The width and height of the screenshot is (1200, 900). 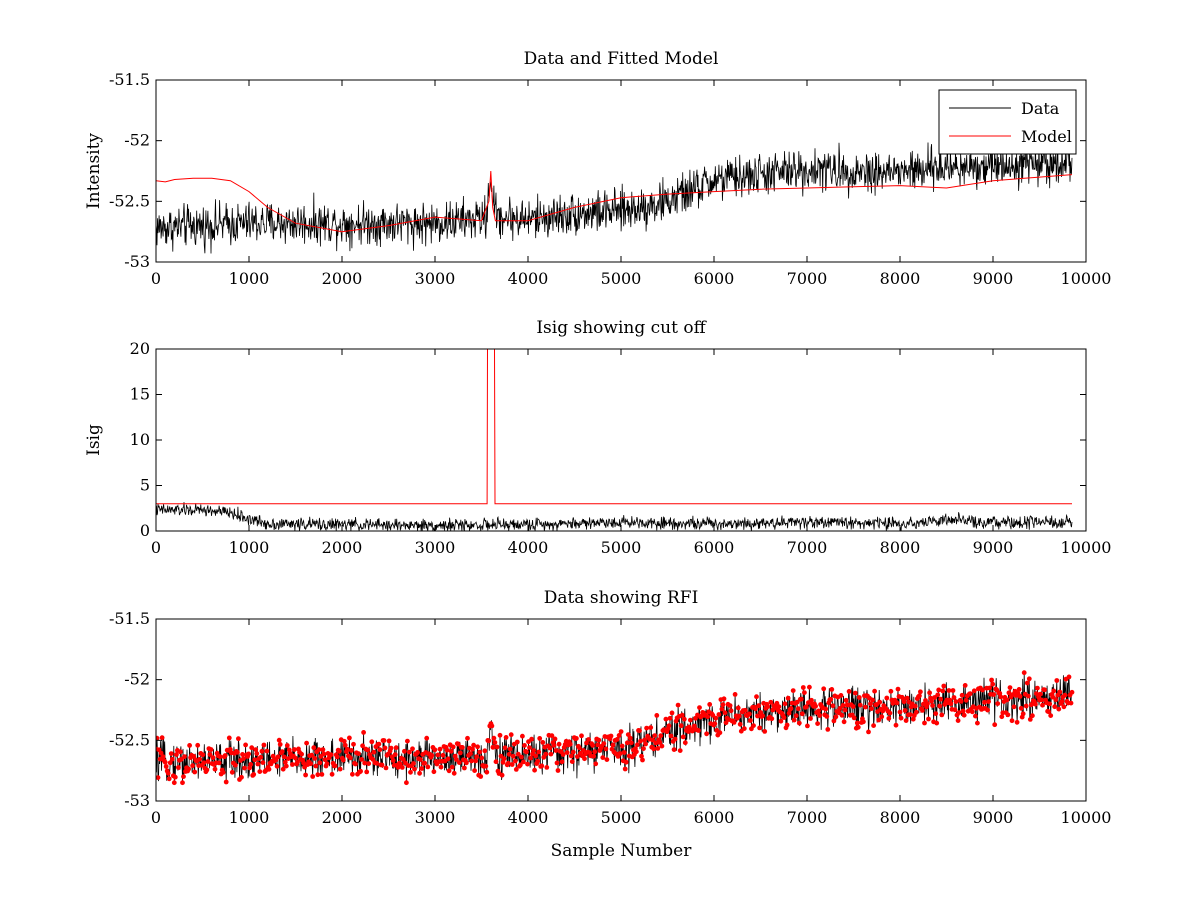 What do you see at coordinates (528, 547) in the screenshot?
I see `x-tick-label: 4000` at bounding box center [528, 547].